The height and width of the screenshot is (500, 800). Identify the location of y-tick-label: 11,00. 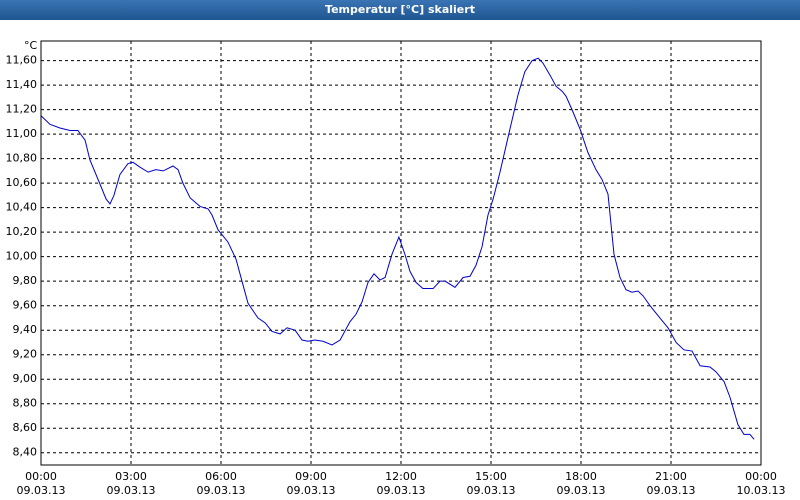
(22, 133).